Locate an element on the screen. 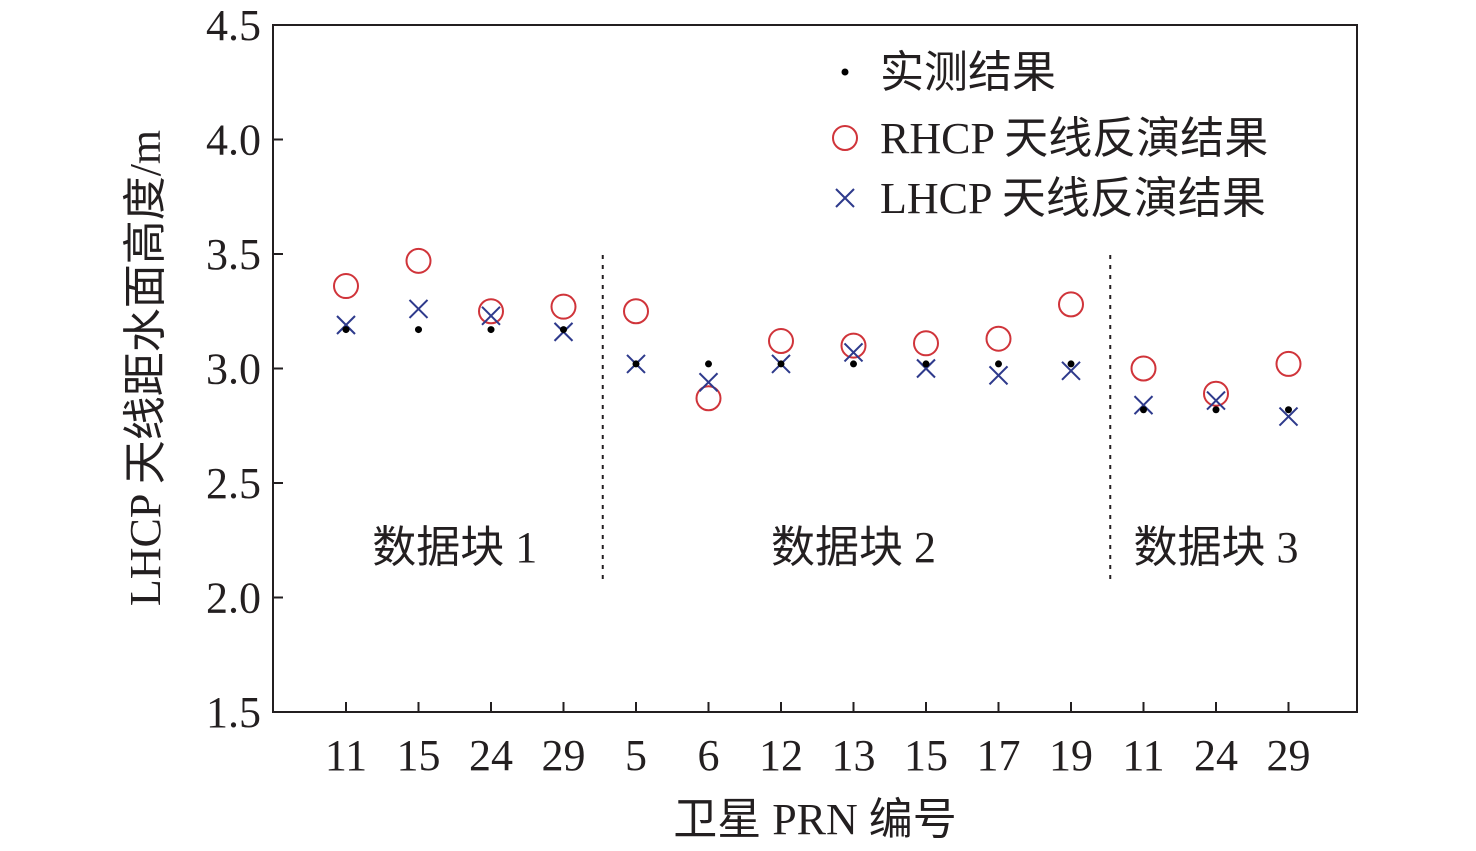 The height and width of the screenshot is (851, 1476). y-tick-label: 4.0 is located at coordinates (233, 140).